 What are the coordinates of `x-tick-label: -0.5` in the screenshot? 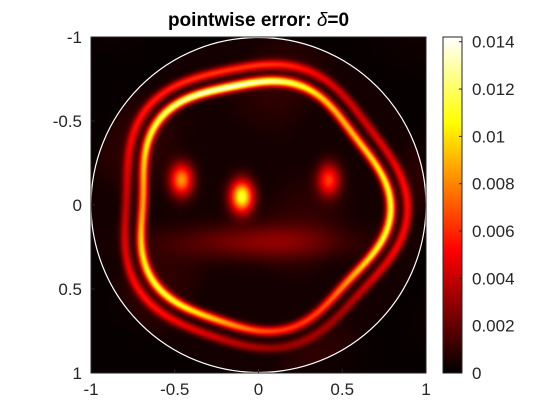 It's located at (174, 389).